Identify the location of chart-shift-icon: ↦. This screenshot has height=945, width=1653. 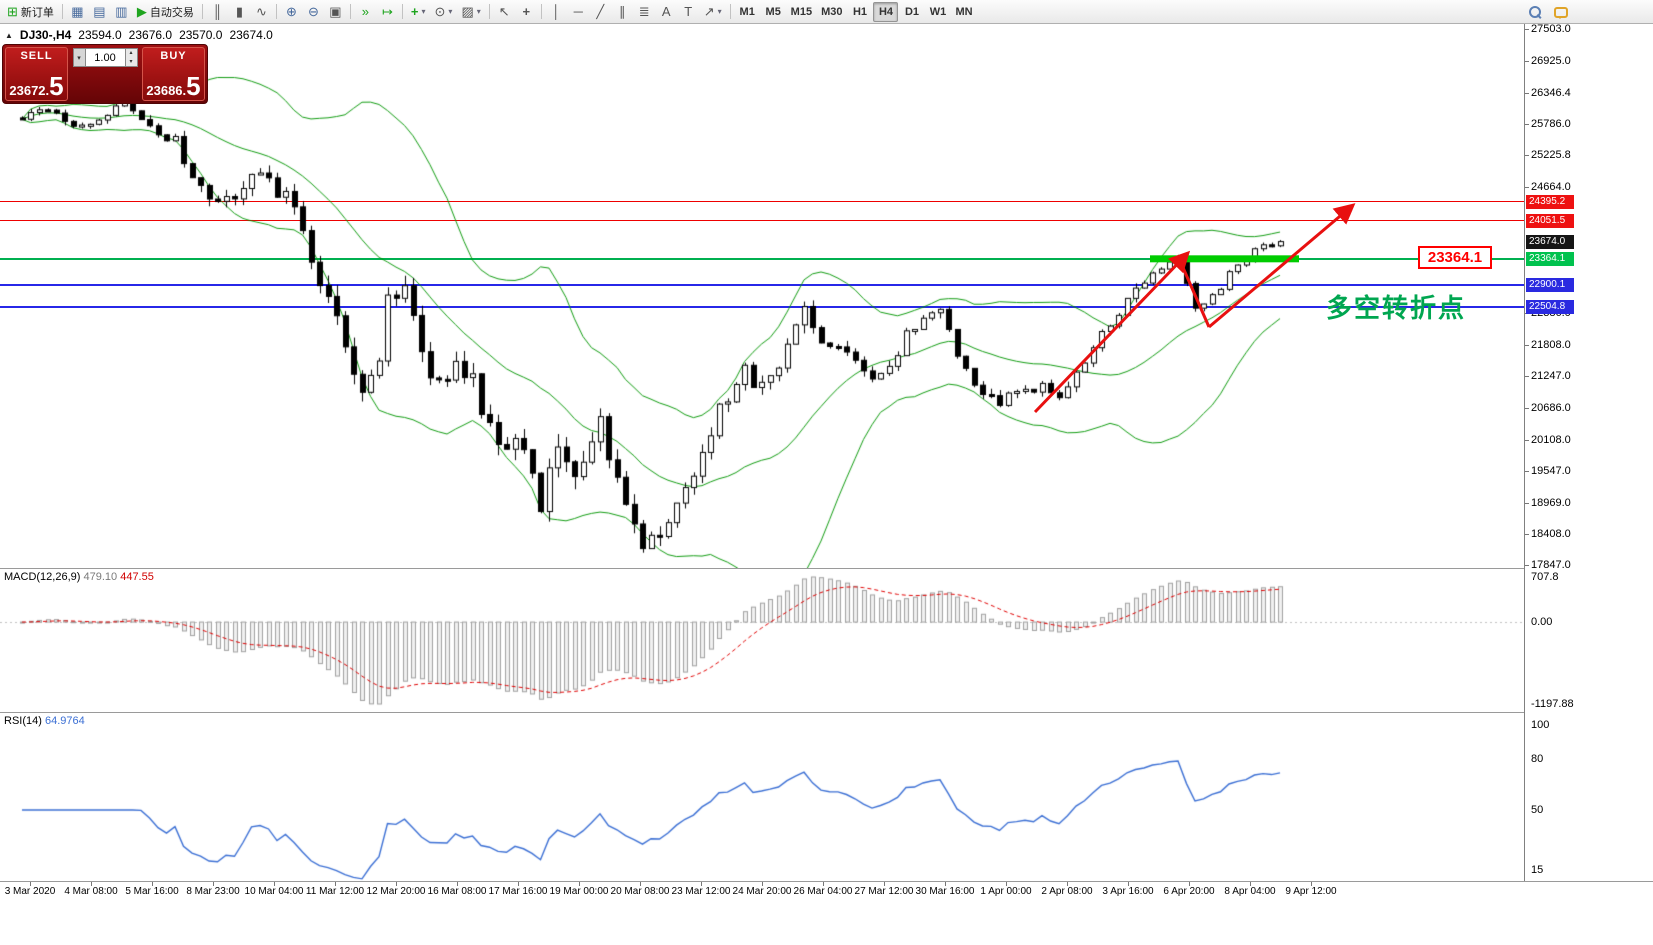
(387, 11).